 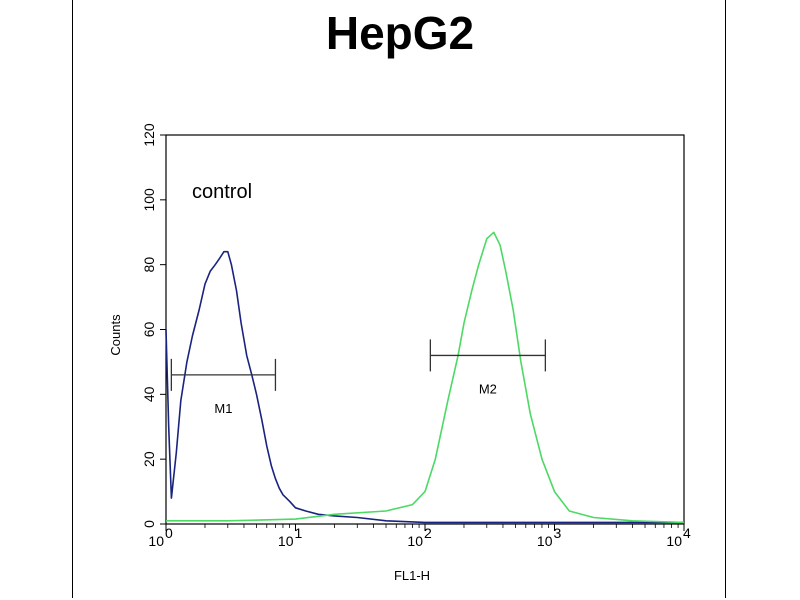 What do you see at coordinates (358, 377) in the screenshot?
I see `markers-layer: M1 M2` at bounding box center [358, 377].